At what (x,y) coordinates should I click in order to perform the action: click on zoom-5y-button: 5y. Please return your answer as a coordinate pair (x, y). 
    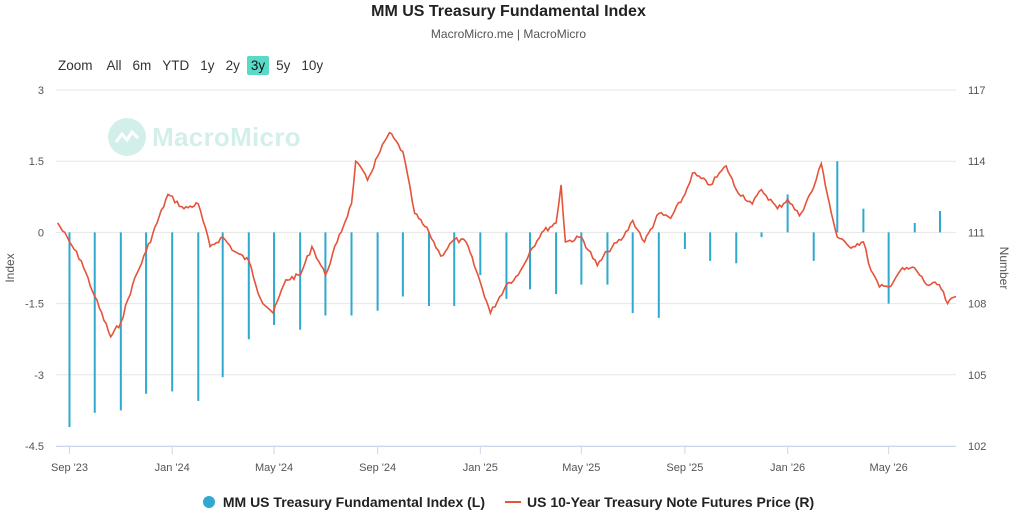
    Looking at the image, I should click on (283, 65).